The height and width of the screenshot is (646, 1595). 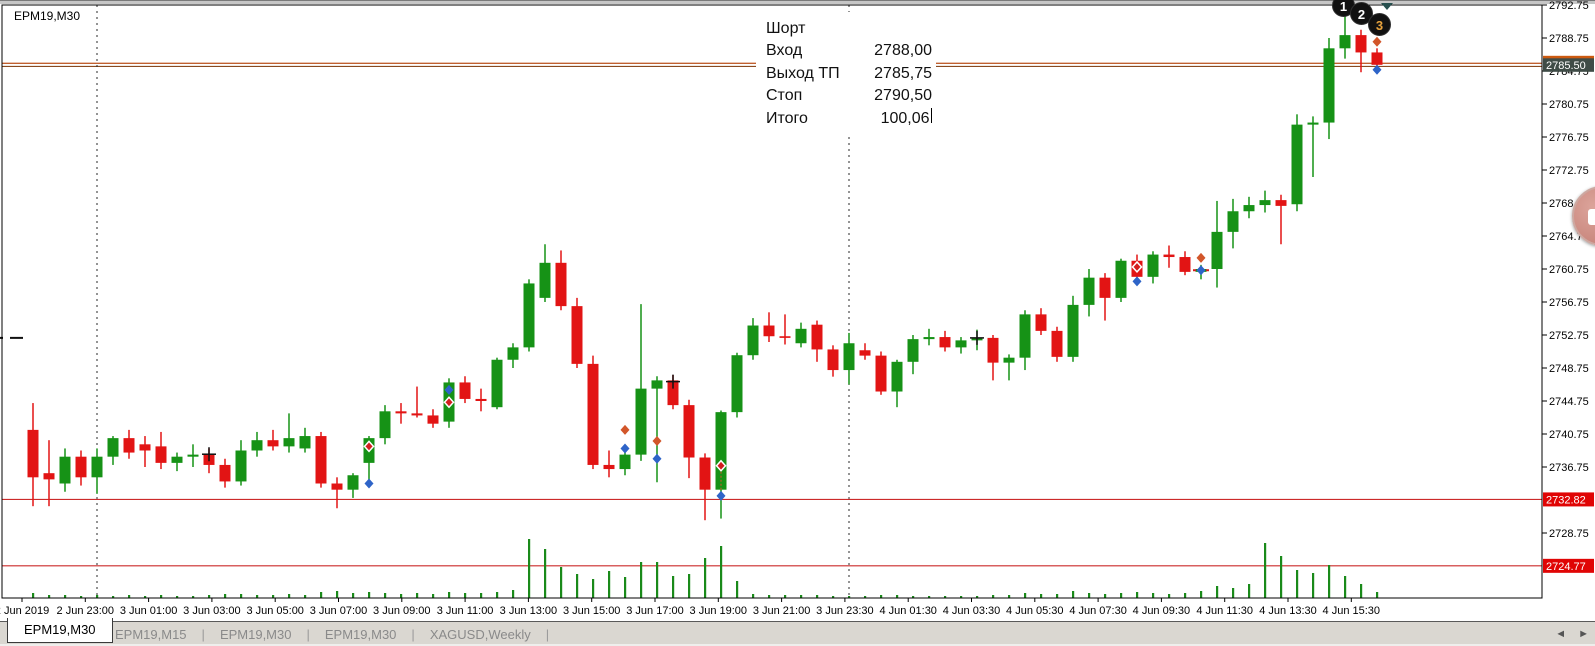 What do you see at coordinates (908, 611) in the screenshot?
I see `time-tick-label: 4 Jun 01:30` at bounding box center [908, 611].